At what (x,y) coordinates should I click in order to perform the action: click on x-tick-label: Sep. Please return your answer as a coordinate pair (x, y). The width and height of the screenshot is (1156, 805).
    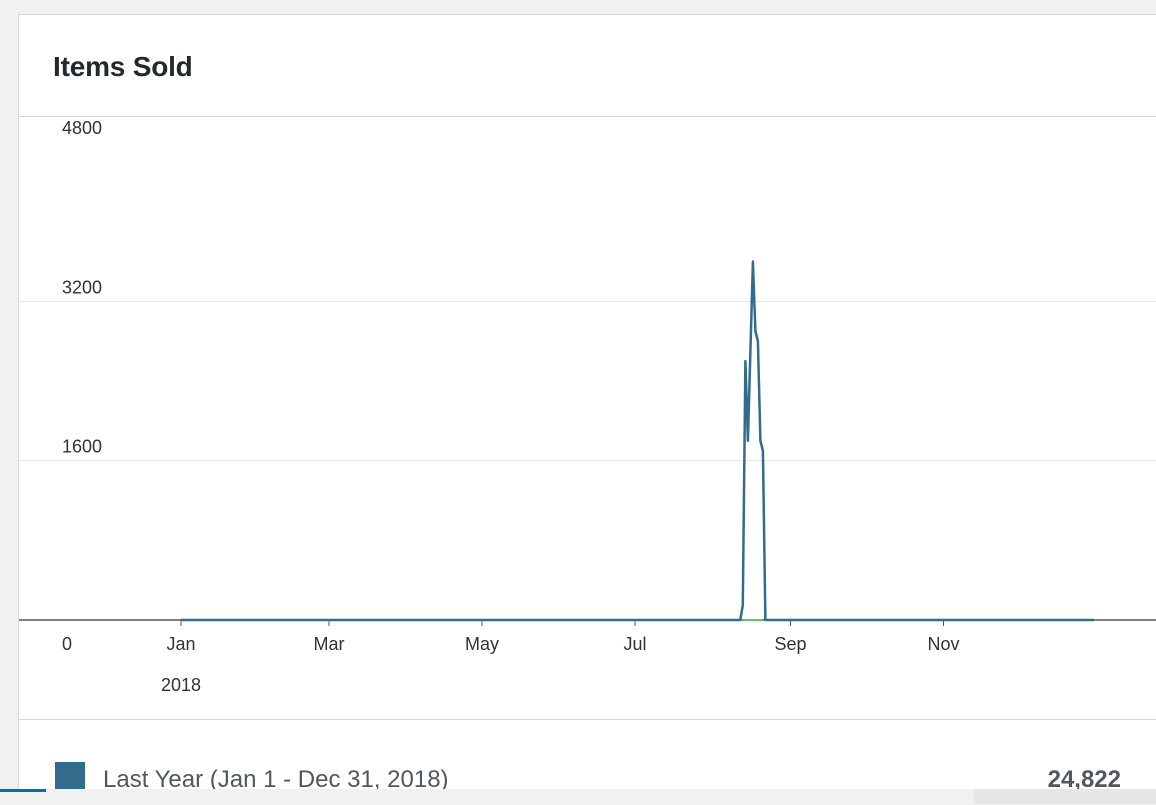
    Looking at the image, I should click on (790, 644).